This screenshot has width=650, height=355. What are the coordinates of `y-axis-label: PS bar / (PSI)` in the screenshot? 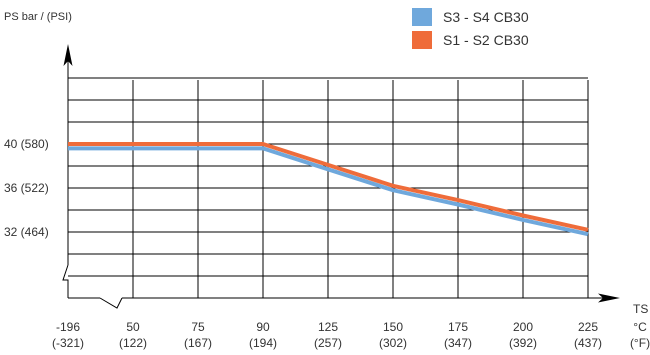 It's located at (38, 17).